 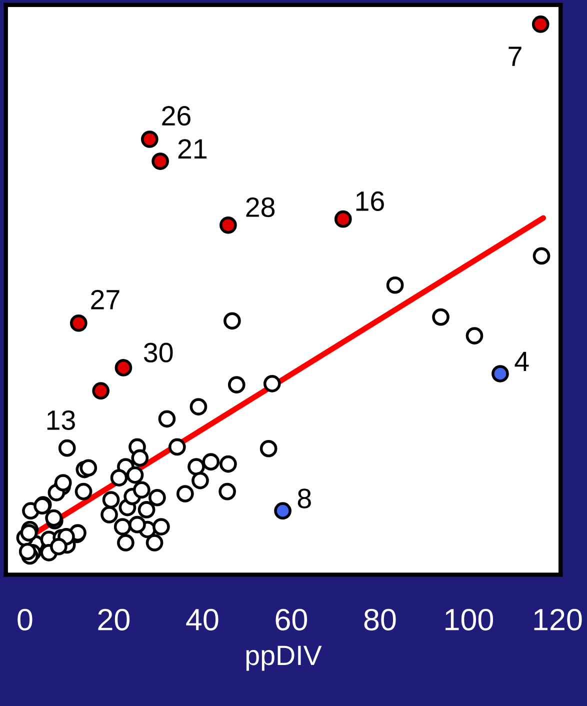 I want to click on annotation: 4, so click(x=521, y=361).